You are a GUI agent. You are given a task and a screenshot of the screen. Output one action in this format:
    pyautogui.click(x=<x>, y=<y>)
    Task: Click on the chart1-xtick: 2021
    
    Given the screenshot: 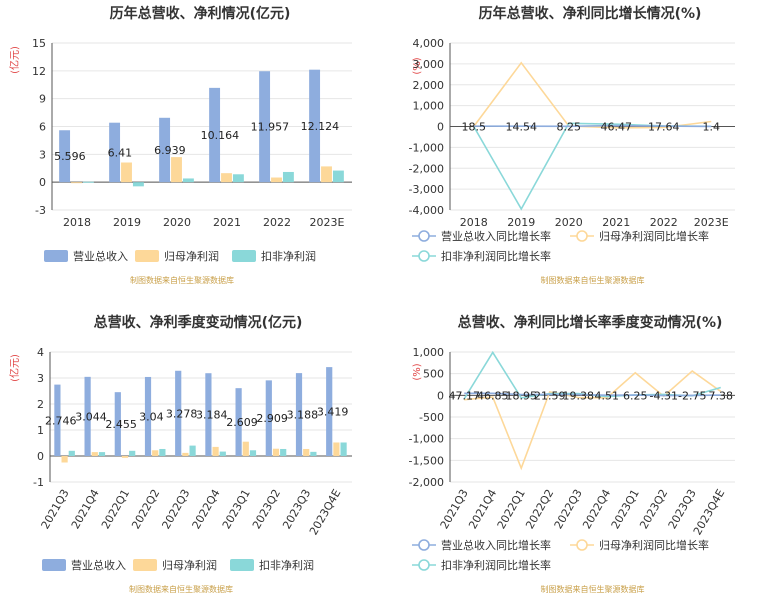 What is the action you would take?
    pyautogui.click(x=227, y=222)
    